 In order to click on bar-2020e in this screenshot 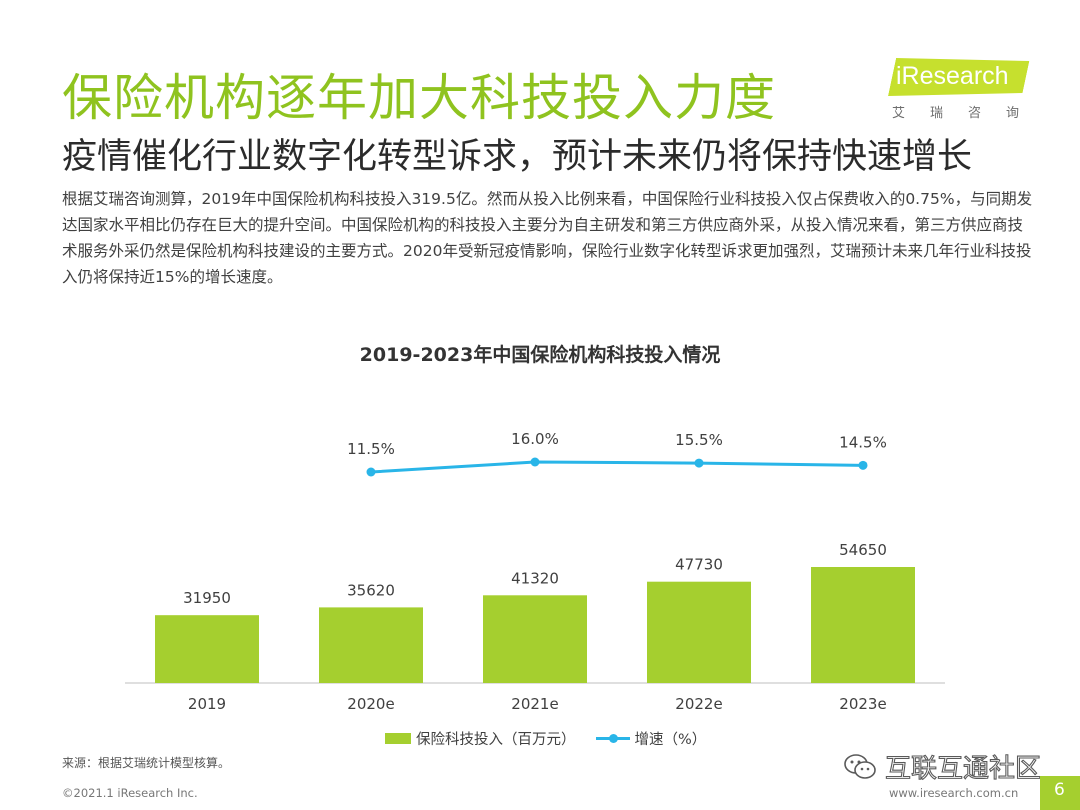, I will do `click(371, 645)`.